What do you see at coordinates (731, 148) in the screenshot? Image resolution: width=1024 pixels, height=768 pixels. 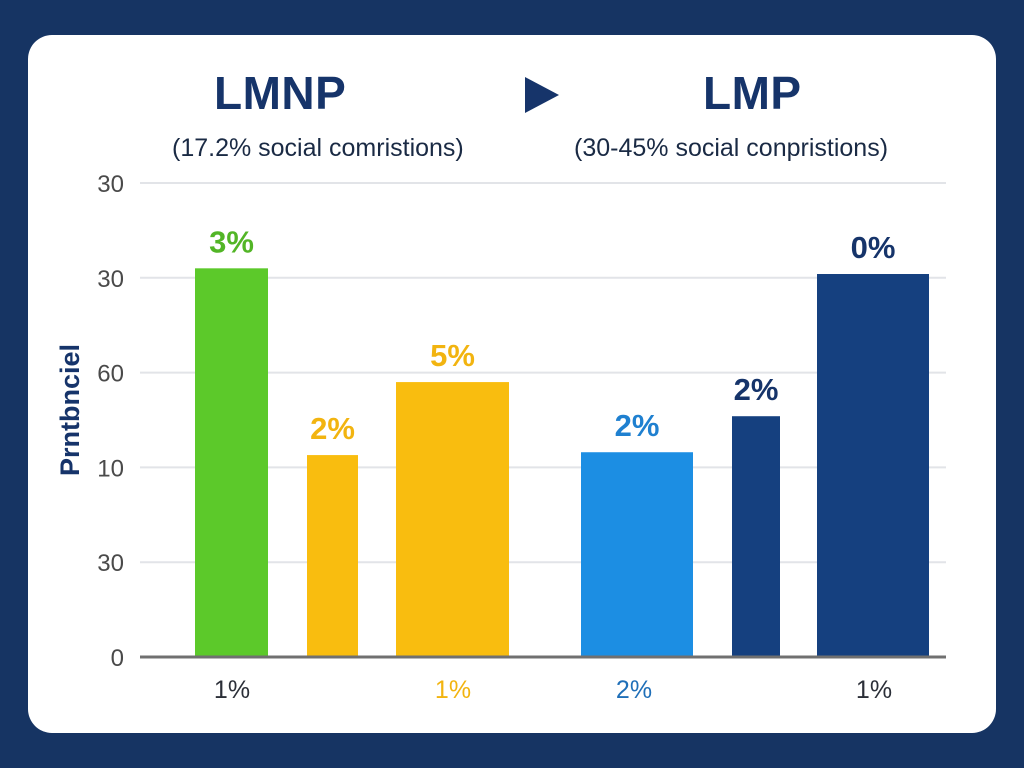 I see `right-subtitle: (30-45% social conpristions)` at bounding box center [731, 148].